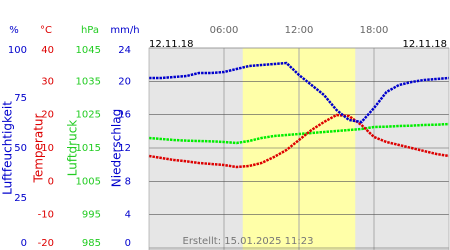 The height and width of the screenshot is (250, 450). I want to click on x-tick-label: 06:00, so click(224, 30).